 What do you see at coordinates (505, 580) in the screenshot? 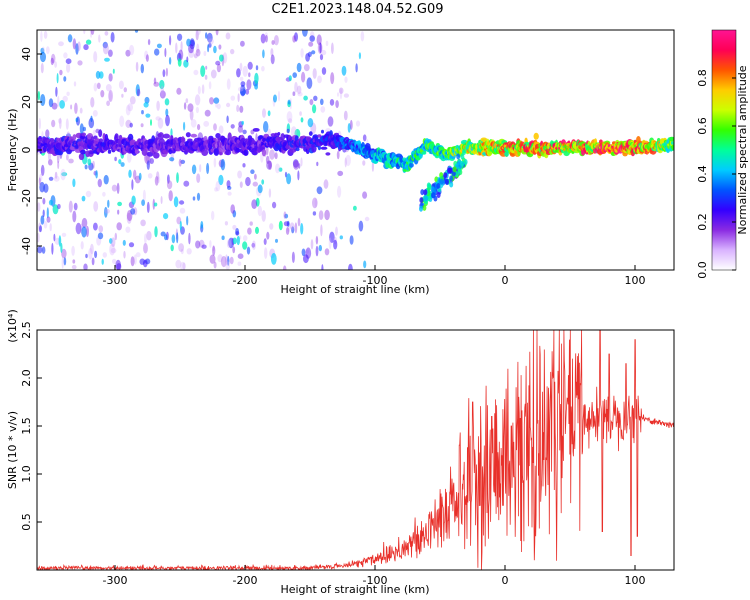
I see `x-tick-label: 0` at bounding box center [505, 580].